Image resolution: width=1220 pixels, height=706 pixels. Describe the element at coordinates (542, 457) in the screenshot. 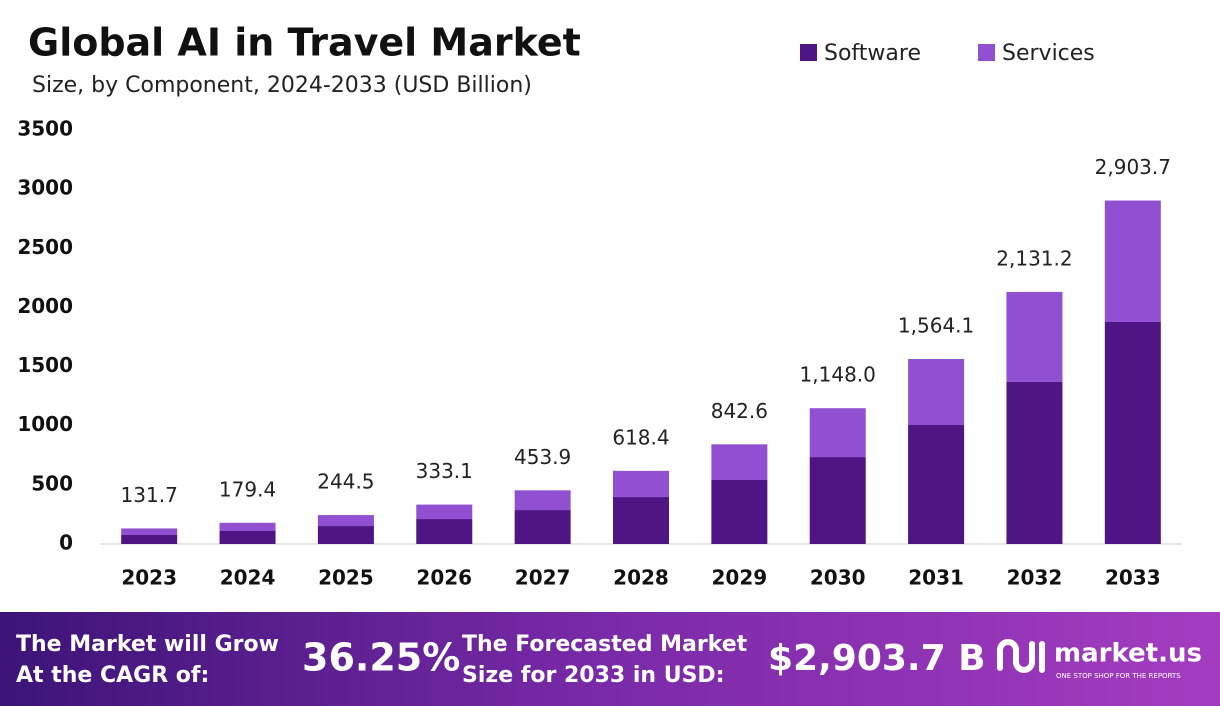

I see `total-label: 453.9` at that location.